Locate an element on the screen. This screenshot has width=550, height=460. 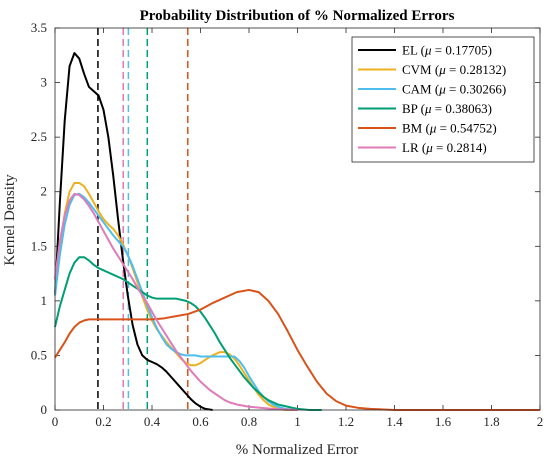
y-tick-label: 2.5 is located at coordinates (39, 136).